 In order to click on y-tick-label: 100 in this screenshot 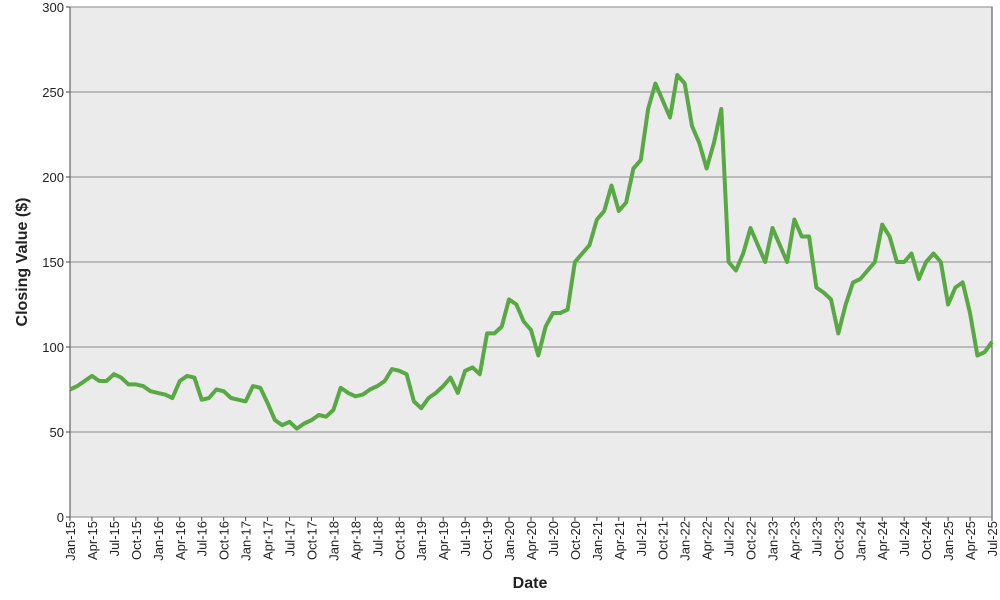, I will do `click(53, 347)`.